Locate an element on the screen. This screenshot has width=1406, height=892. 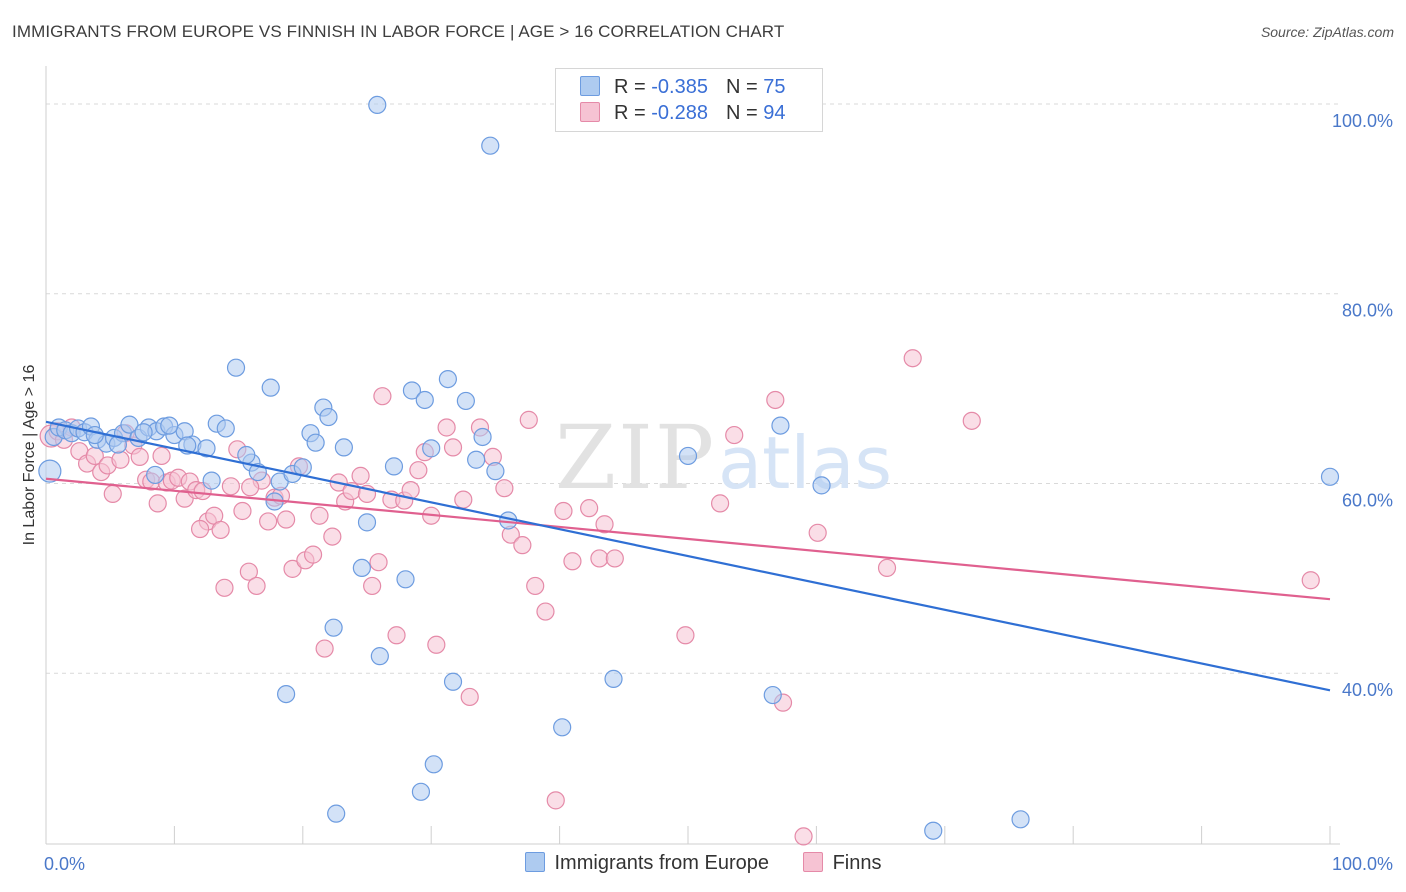
x-tick-labels: 0.0% 100.0% is located at coordinates (718, 864).